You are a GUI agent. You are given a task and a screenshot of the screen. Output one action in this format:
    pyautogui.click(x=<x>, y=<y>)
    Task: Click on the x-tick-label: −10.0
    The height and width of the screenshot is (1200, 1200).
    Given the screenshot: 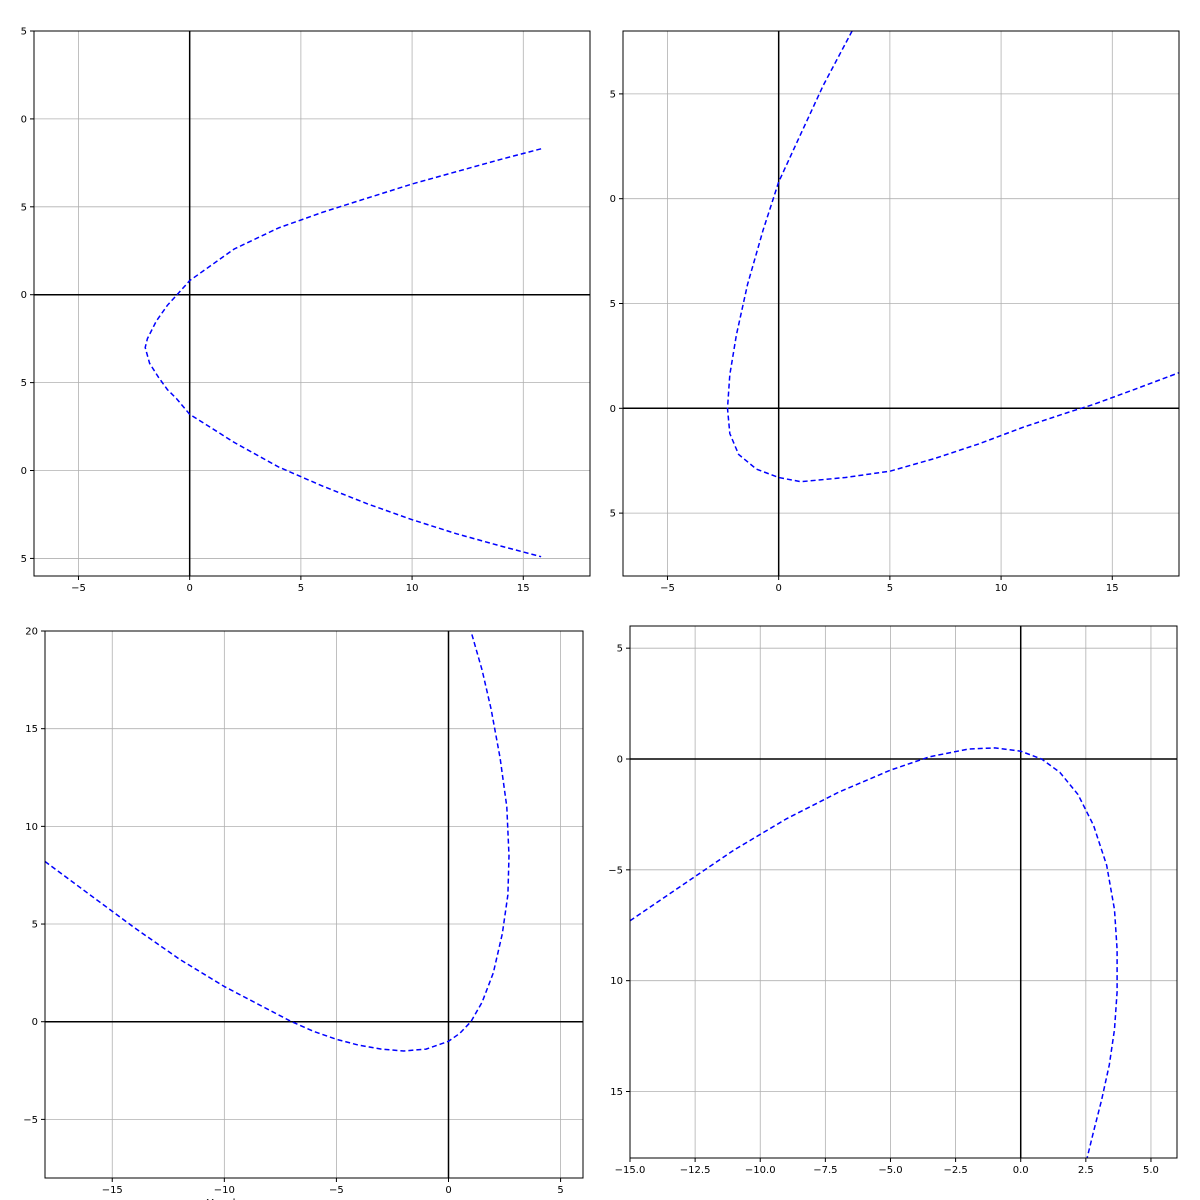 What is the action you would take?
    pyautogui.click(x=760, y=1170)
    